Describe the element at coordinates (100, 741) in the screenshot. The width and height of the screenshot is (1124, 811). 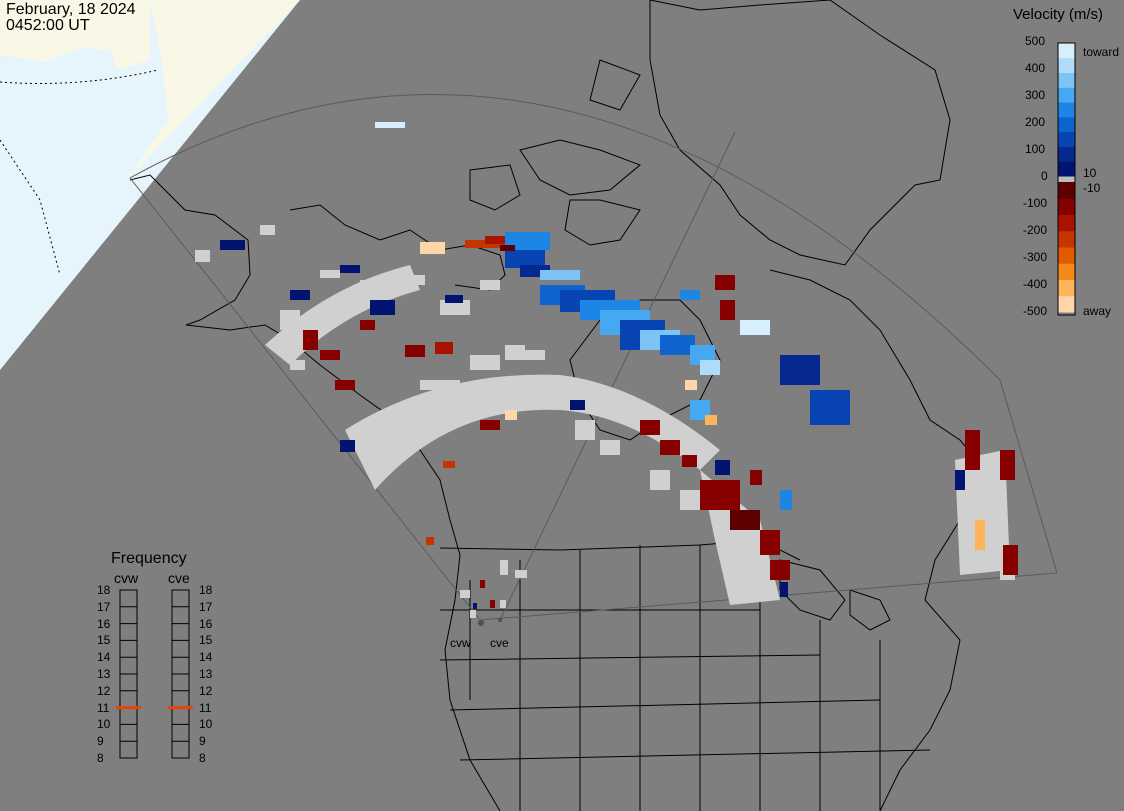
I see `freq-tick-left: 9` at that location.